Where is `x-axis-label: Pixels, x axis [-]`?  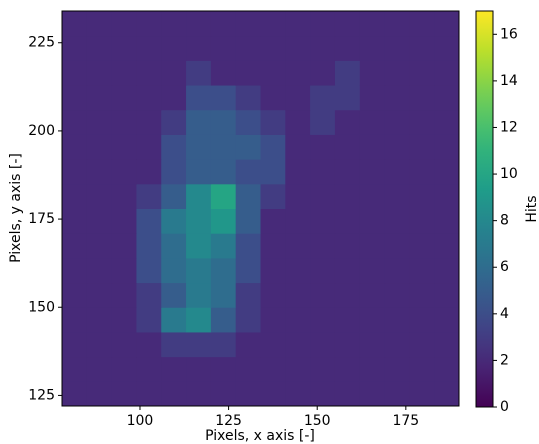 x-axis-label: Pixels, x axis [-] is located at coordinates (260, 436).